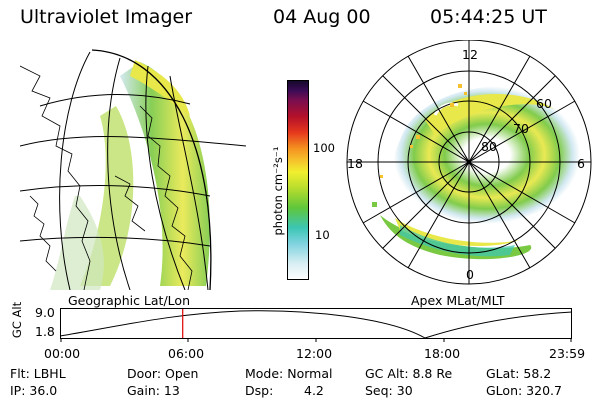 The height and width of the screenshot is (400, 600). What do you see at coordinates (62, 353) in the screenshot?
I see `altitude-xtick-0000: 00:00` at bounding box center [62, 353].